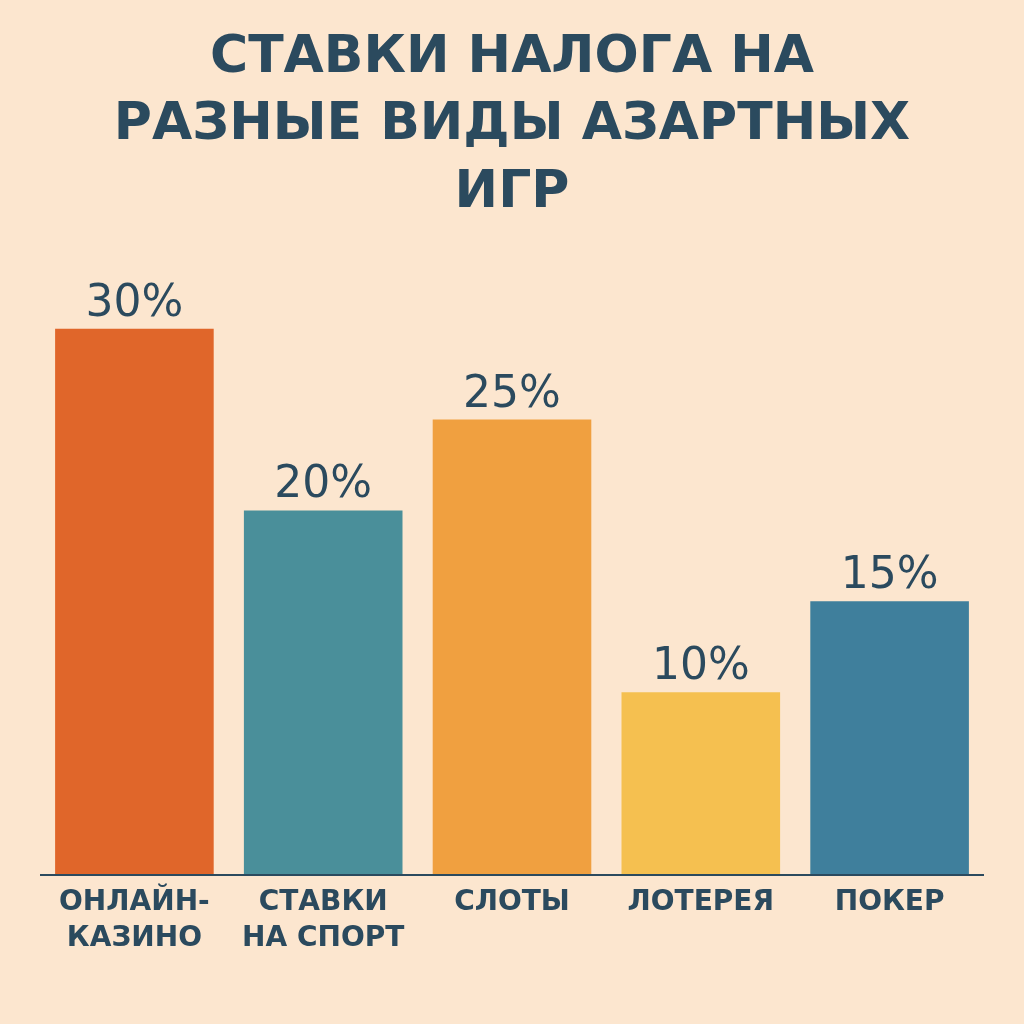  Describe the element at coordinates (889, 573) in the screenshot. I see `data-label: 15%` at that location.